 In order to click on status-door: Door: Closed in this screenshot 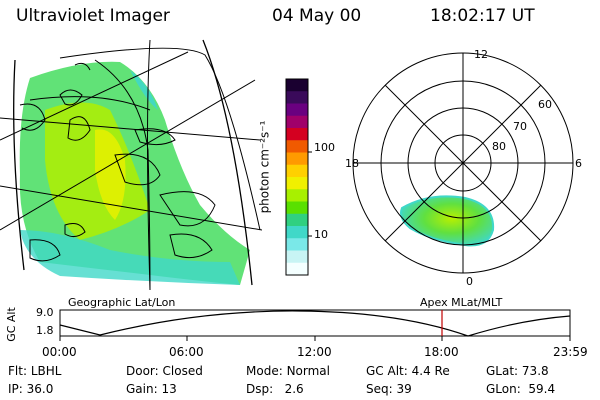, I will do `click(164, 371)`.